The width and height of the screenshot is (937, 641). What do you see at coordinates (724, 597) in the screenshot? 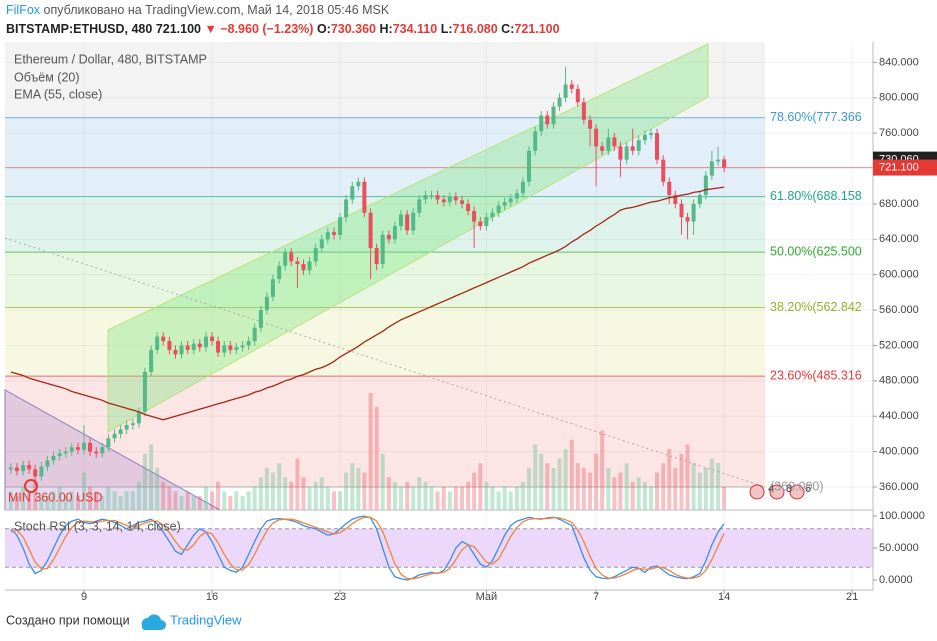
I see `x-tick-label: 14` at bounding box center [724, 597].